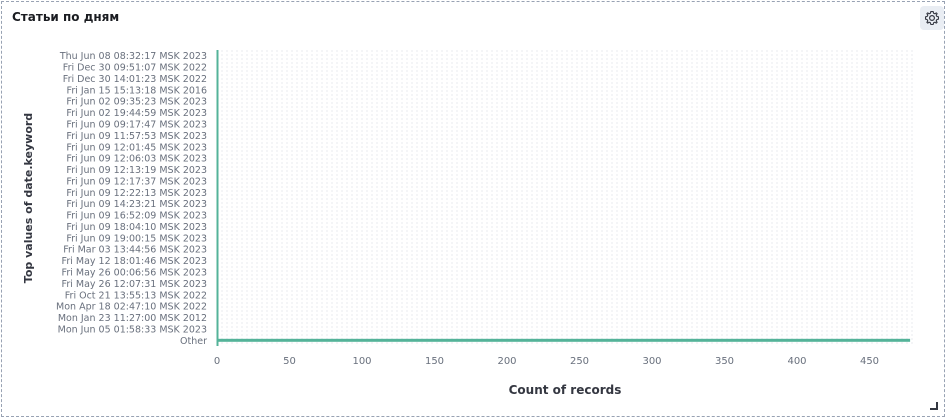 Image resolution: width=948 pixels, height=420 pixels. What do you see at coordinates (434, 361) in the screenshot?
I see `x-tick-label: 150` at bounding box center [434, 361].